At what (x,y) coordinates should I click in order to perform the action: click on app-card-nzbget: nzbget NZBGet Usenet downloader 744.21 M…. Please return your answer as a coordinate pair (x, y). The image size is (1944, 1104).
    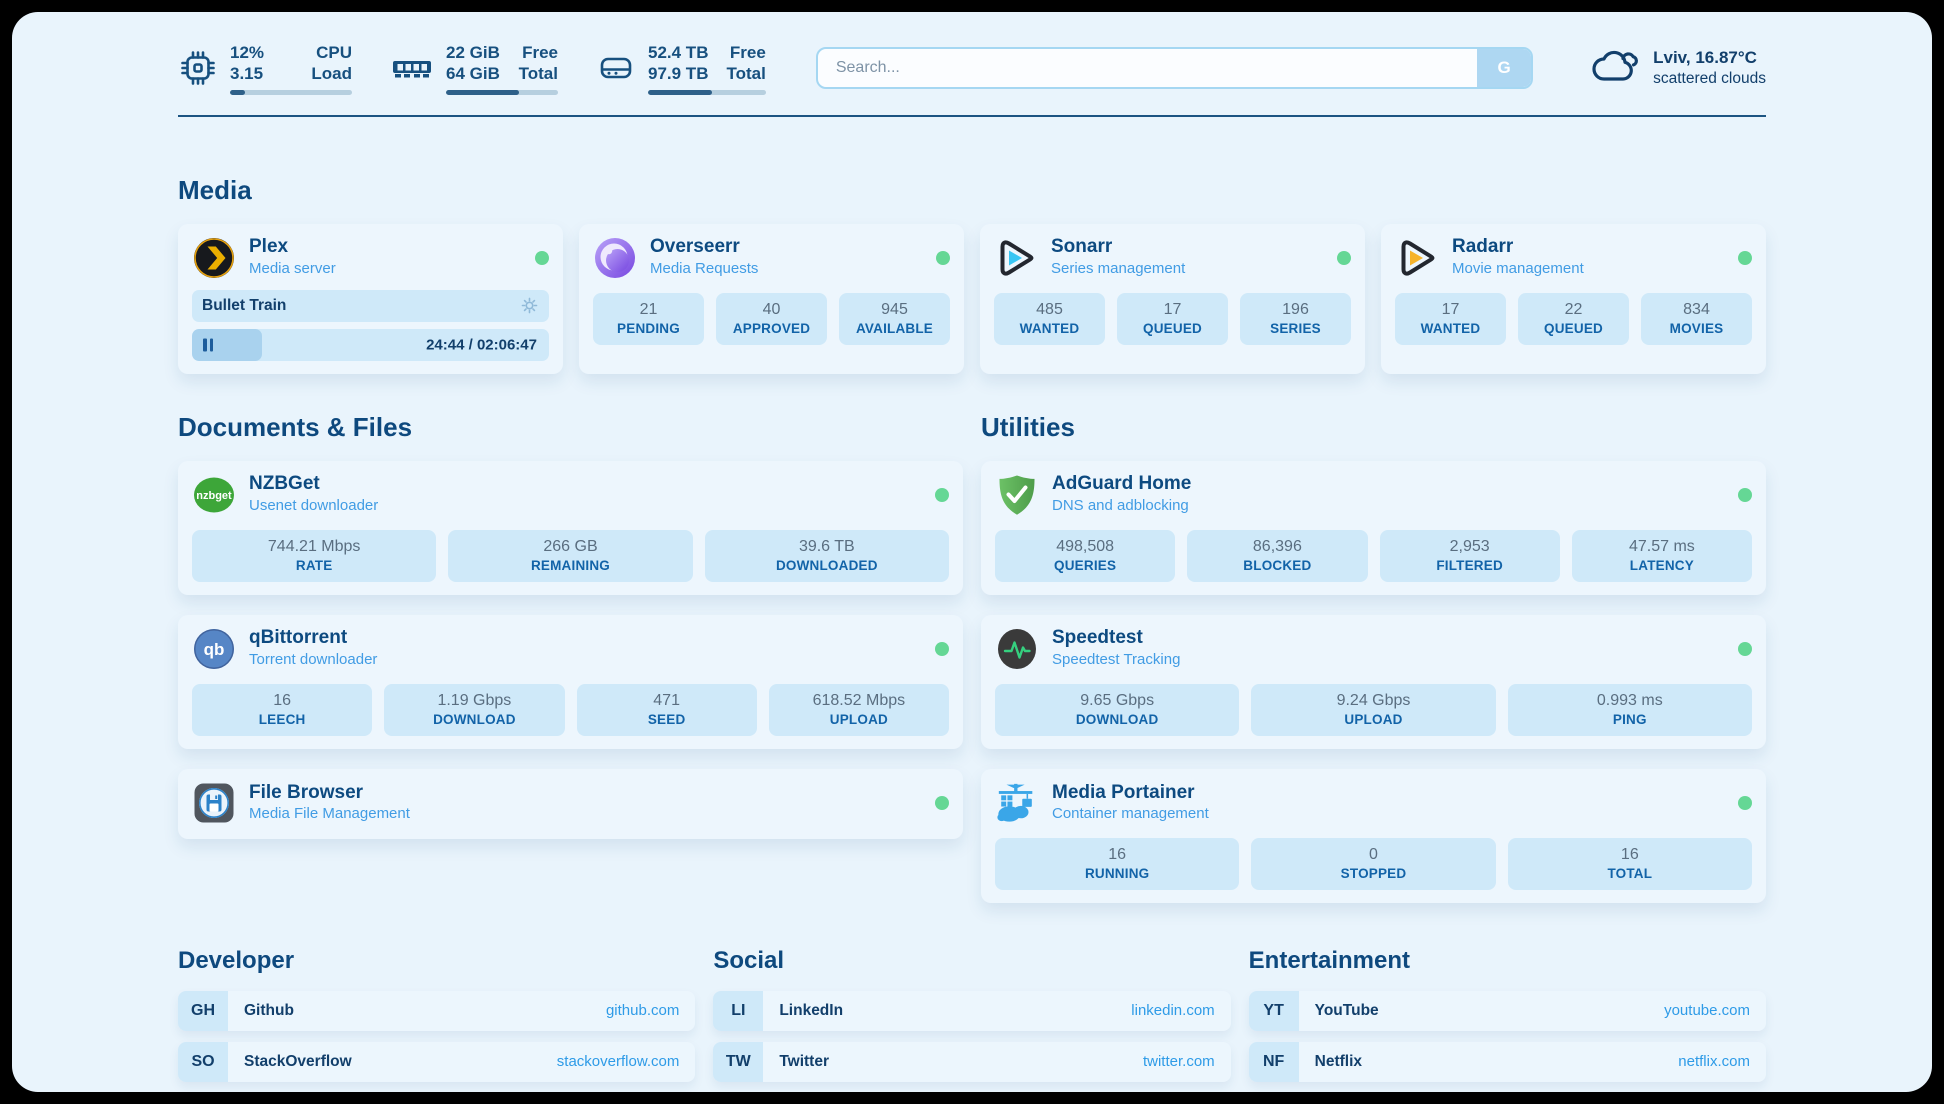
    Looking at the image, I should click on (570, 527).